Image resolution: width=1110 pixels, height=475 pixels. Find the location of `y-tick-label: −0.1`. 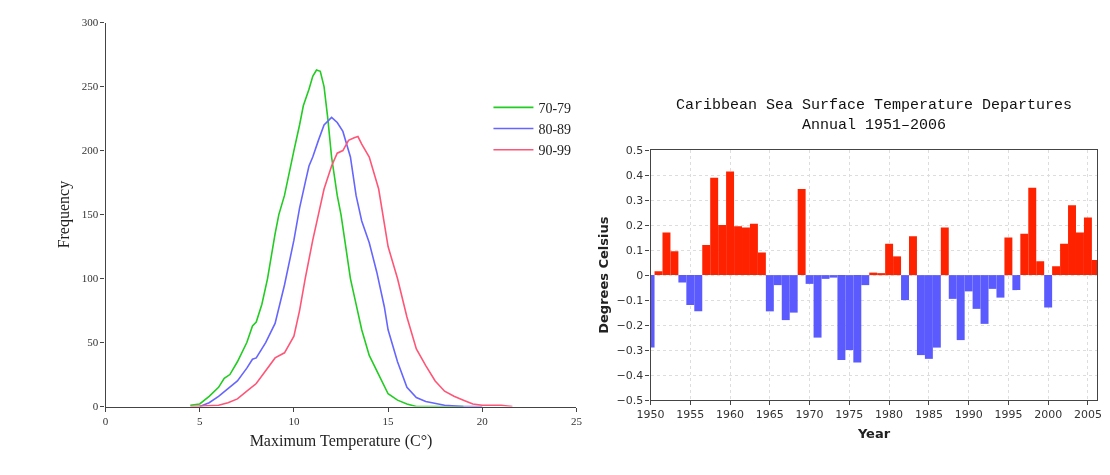

y-tick-label: −0.1 is located at coordinates (630, 300).